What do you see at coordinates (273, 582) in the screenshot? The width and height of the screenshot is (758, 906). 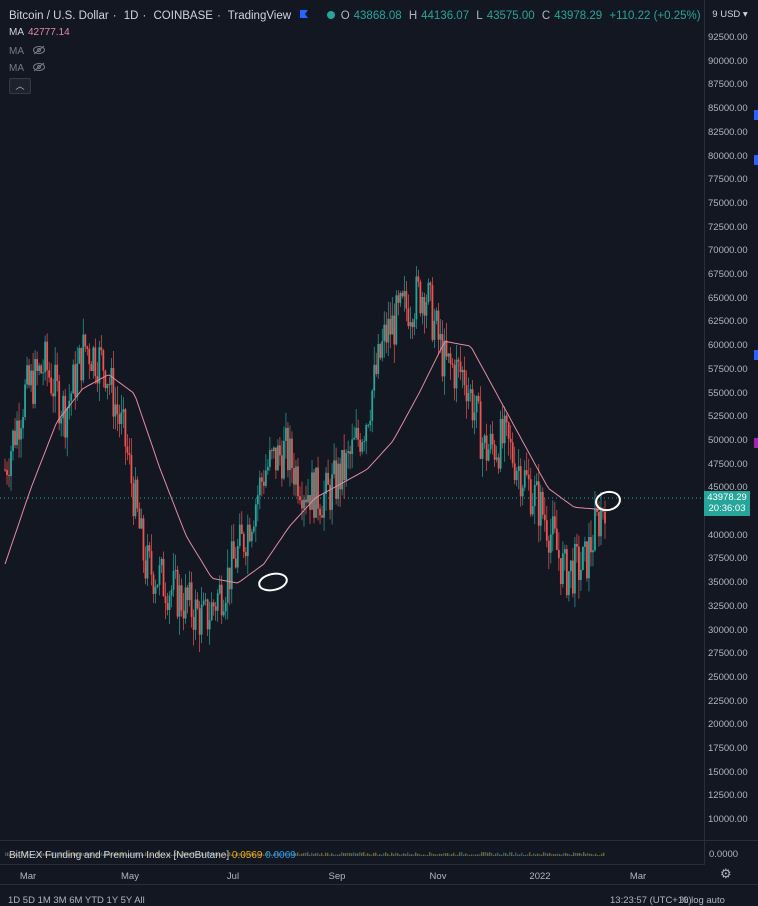 I see `annotation-circle` at bounding box center [273, 582].